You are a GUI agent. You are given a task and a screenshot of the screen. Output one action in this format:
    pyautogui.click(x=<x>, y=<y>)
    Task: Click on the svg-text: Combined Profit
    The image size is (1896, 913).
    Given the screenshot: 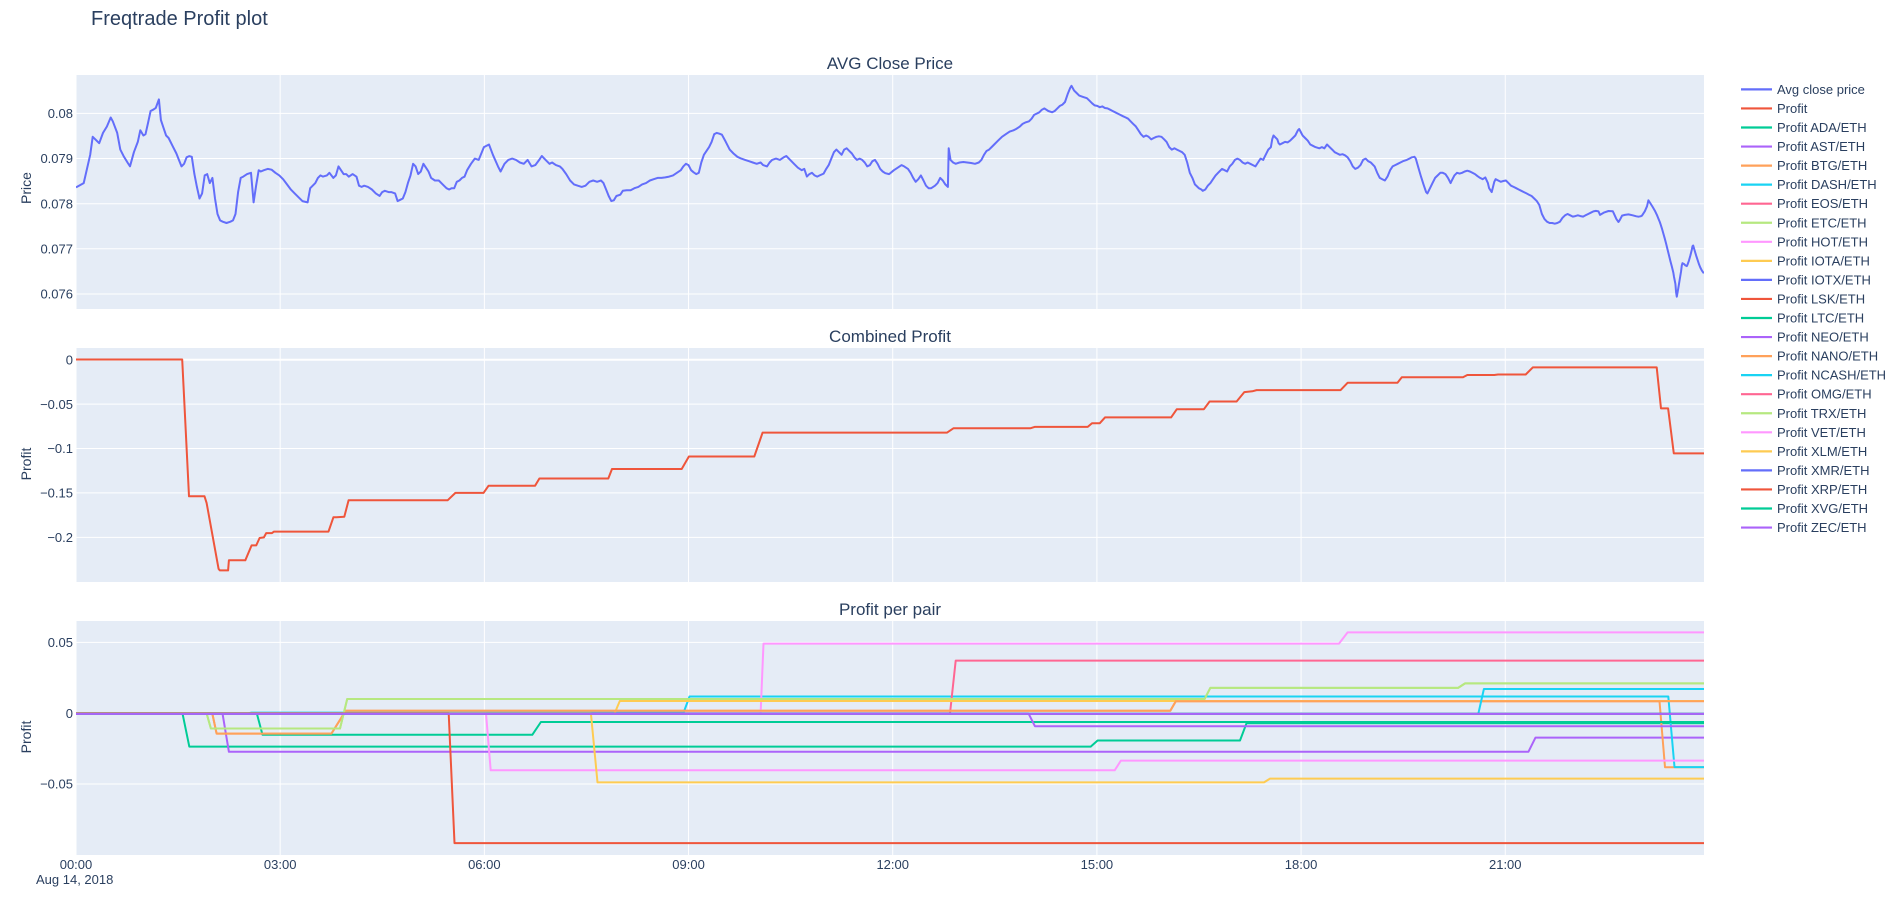 What is the action you would take?
    pyautogui.click(x=890, y=336)
    